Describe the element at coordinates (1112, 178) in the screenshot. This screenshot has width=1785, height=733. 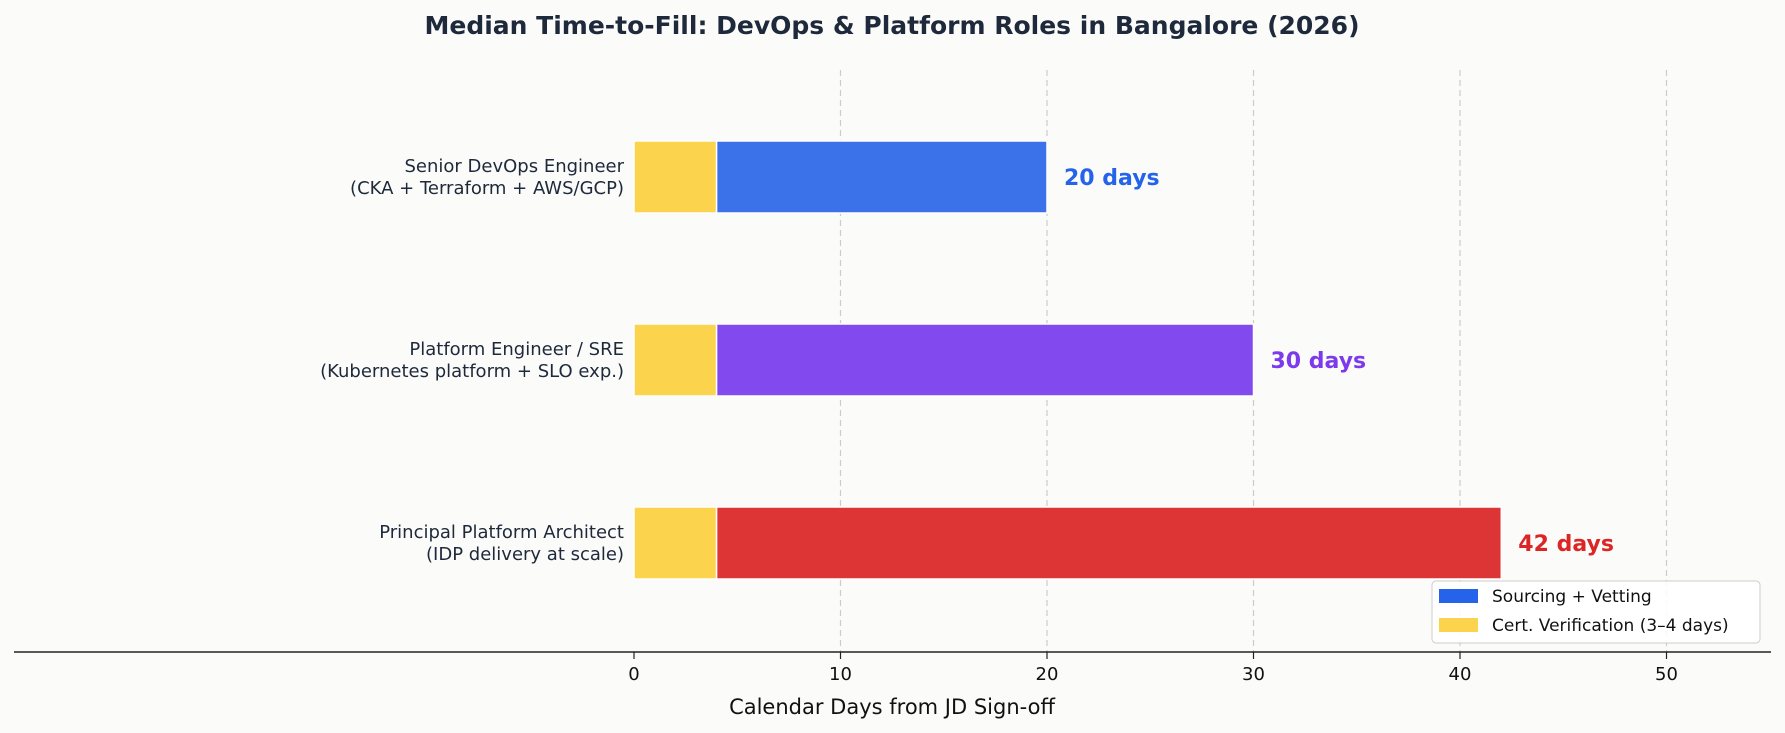
I see `value-label: 20 days` at that location.